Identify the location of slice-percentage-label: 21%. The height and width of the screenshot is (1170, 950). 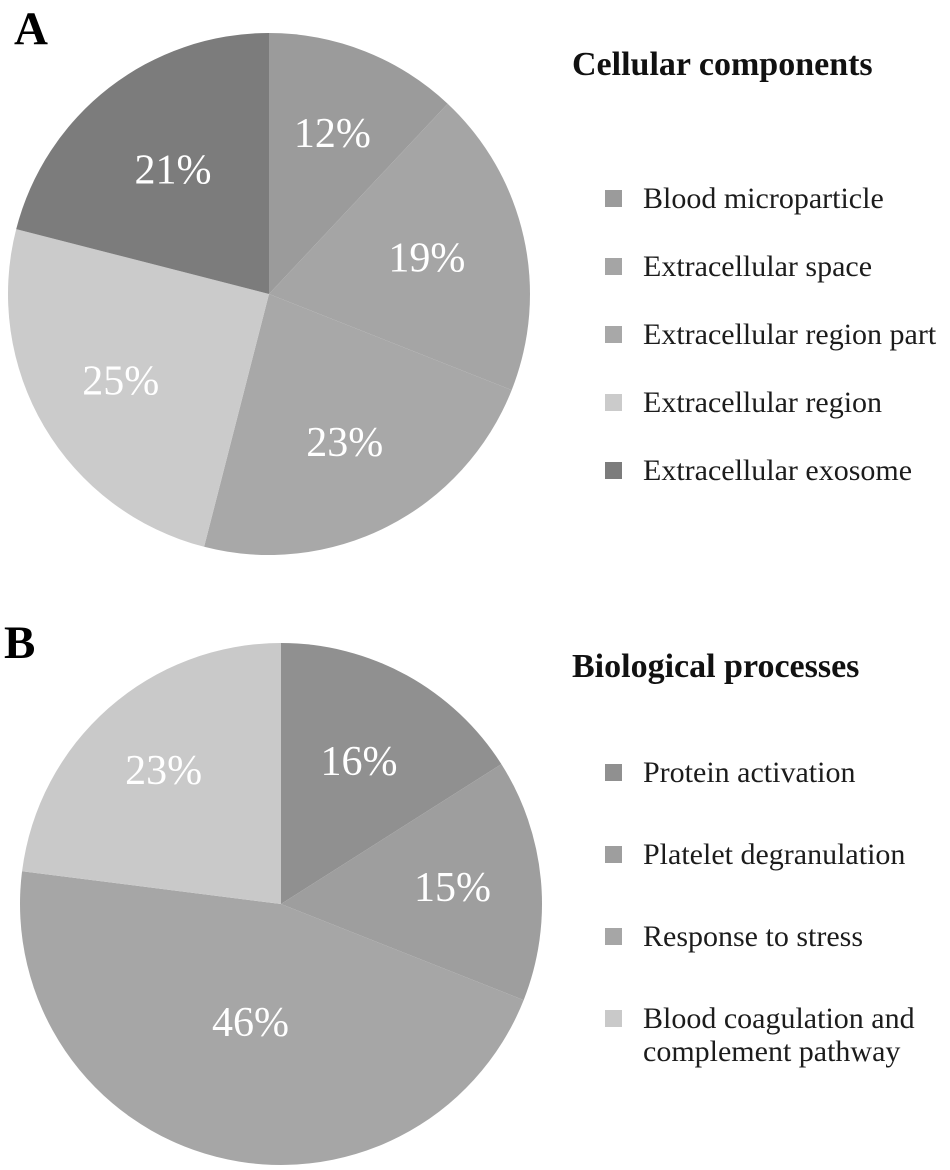
(173, 170).